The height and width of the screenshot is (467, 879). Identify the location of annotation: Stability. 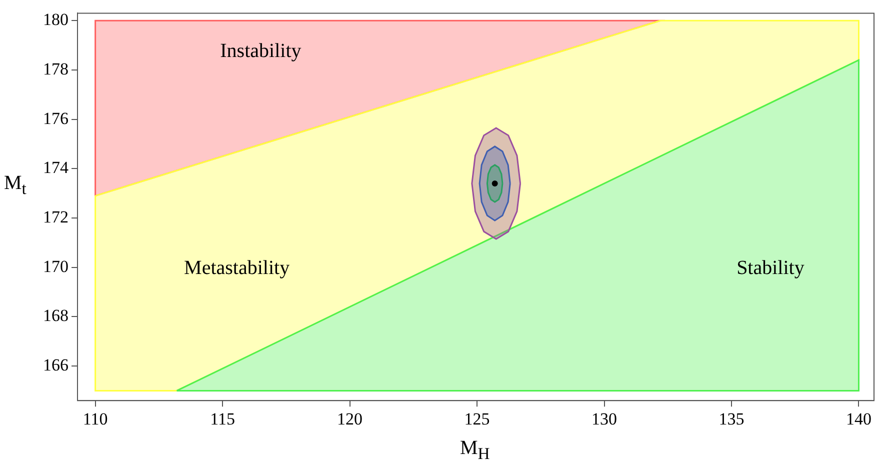
(770, 268).